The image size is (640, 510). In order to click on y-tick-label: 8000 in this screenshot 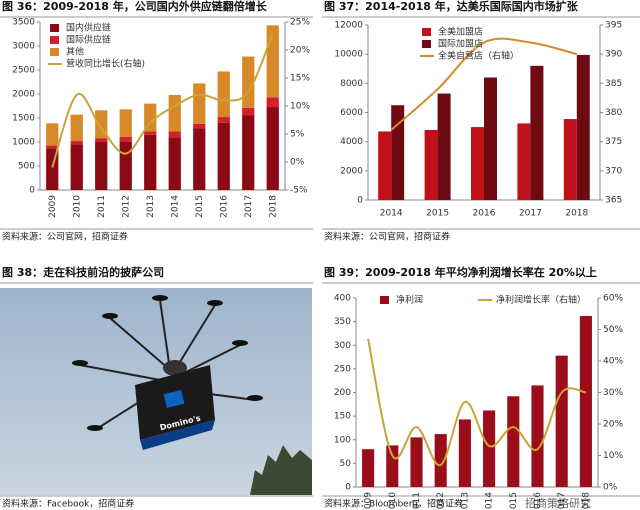, I will do `click(351, 84)`.